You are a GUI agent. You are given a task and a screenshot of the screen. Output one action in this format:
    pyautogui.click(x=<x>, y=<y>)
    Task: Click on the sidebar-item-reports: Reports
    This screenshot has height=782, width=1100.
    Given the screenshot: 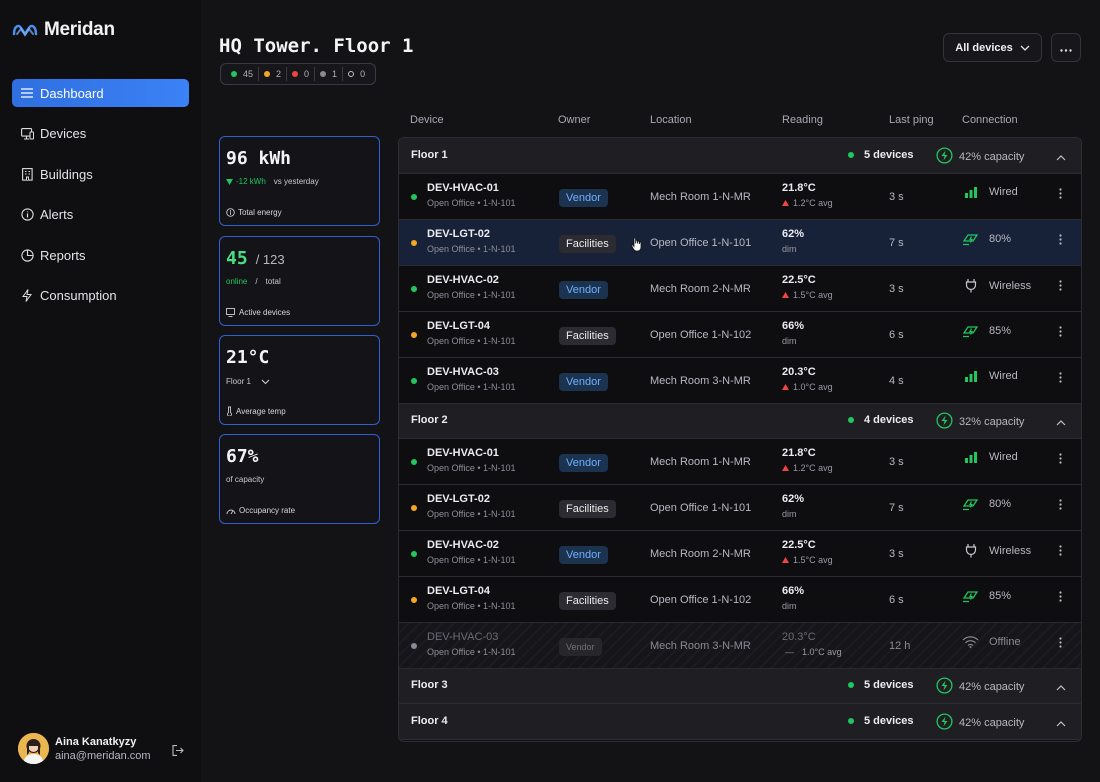 What is the action you would take?
    pyautogui.click(x=100, y=255)
    